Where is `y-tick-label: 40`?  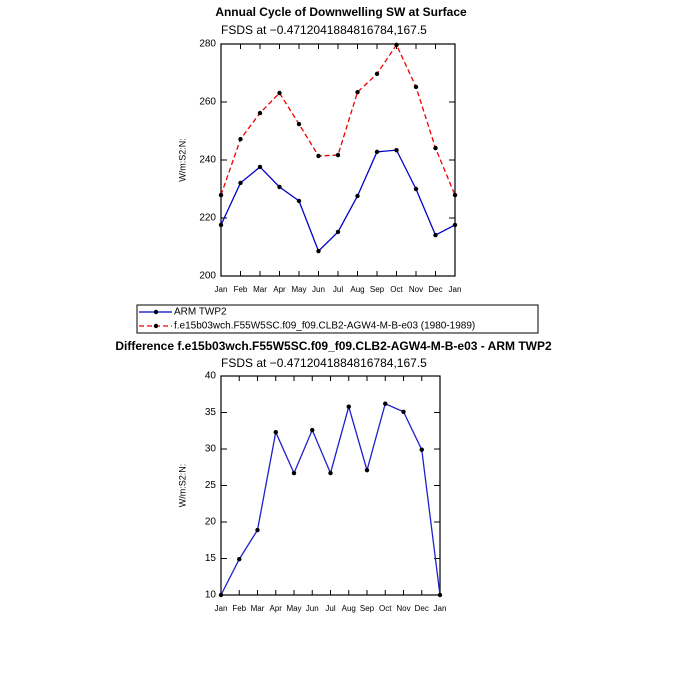 y-tick-label: 40 is located at coordinates (211, 376).